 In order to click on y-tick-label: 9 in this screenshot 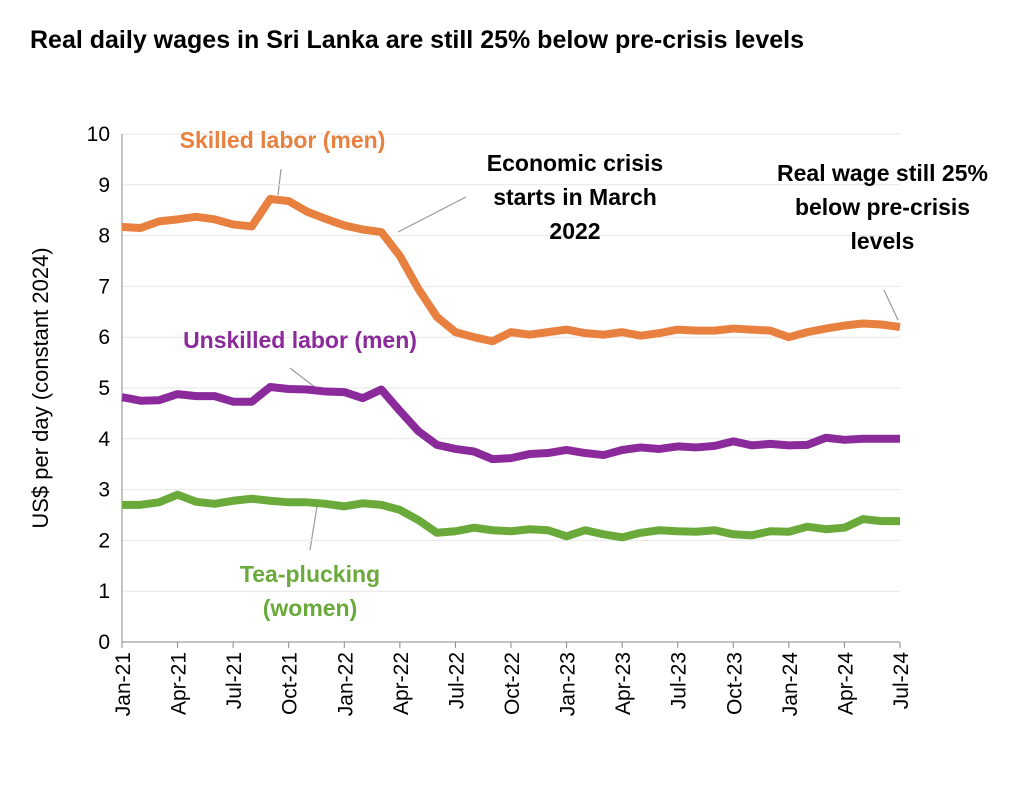, I will do `click(104, 185)`.